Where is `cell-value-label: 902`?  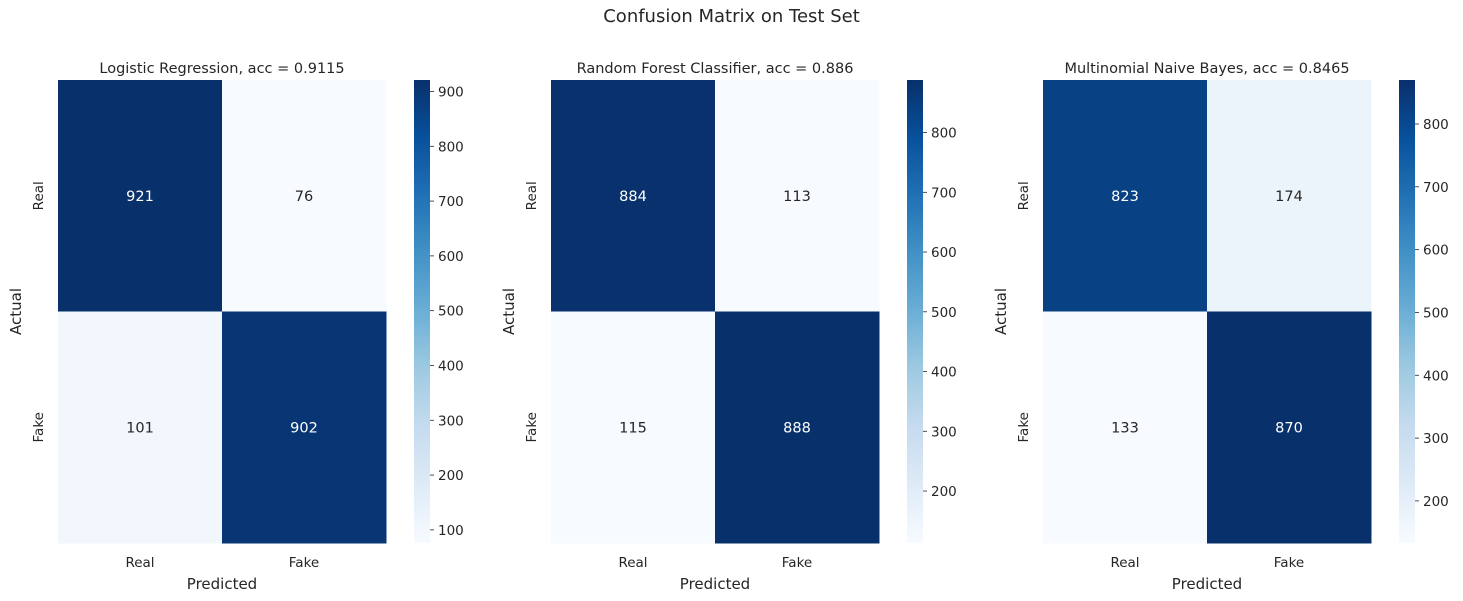 cell-value-label: 902 is located at coordinates (304, 428).